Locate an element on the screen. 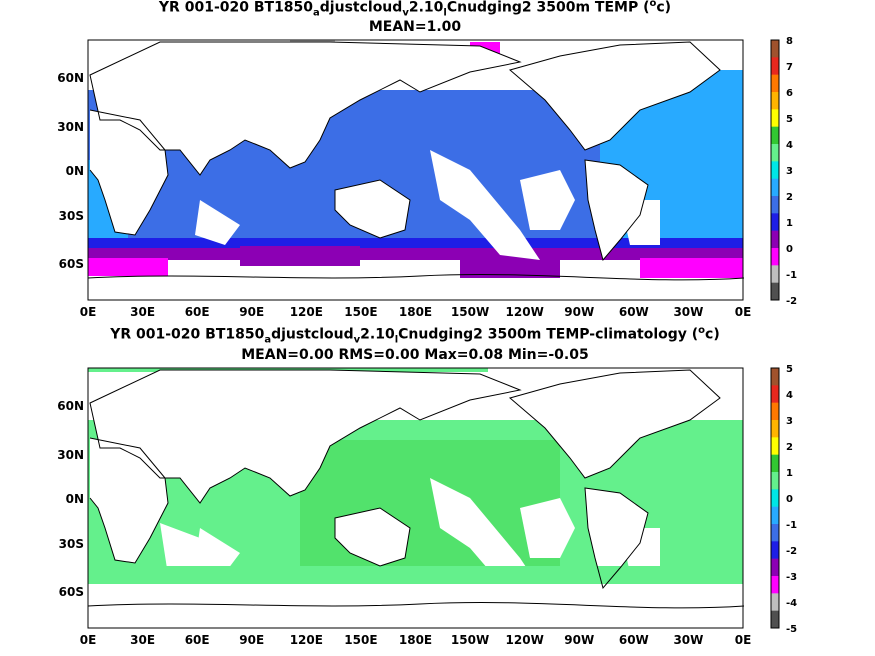 The width and height of the screenshot is (875, 656). panel2-stats: MEAN=0.00 RMS=0.00 Max=0.08 Min=-0.05 is located at coordinates (415, 355).